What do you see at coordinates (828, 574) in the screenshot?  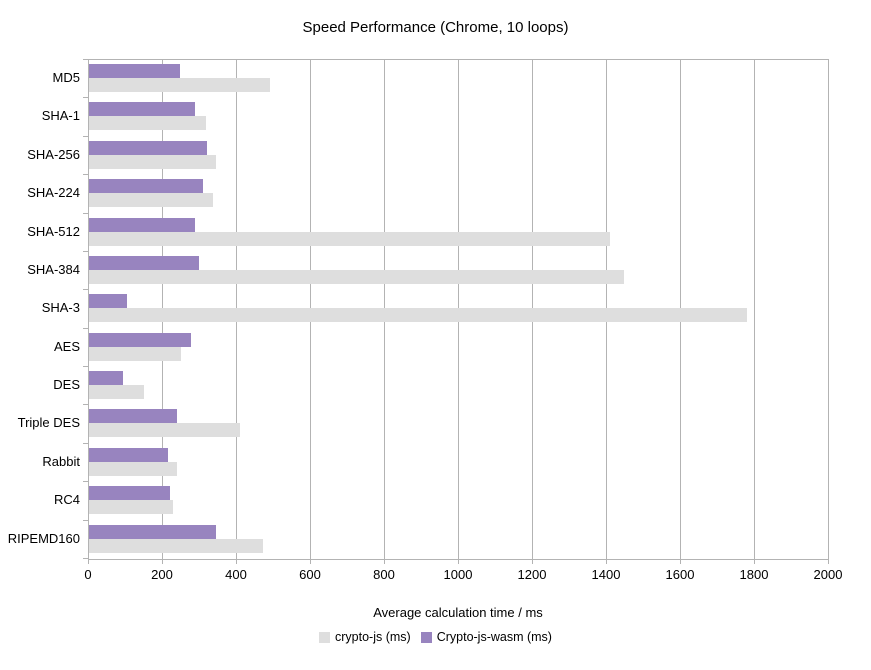 I see `x-tick-label-2000: 2000` at bounding box center [828, 574].